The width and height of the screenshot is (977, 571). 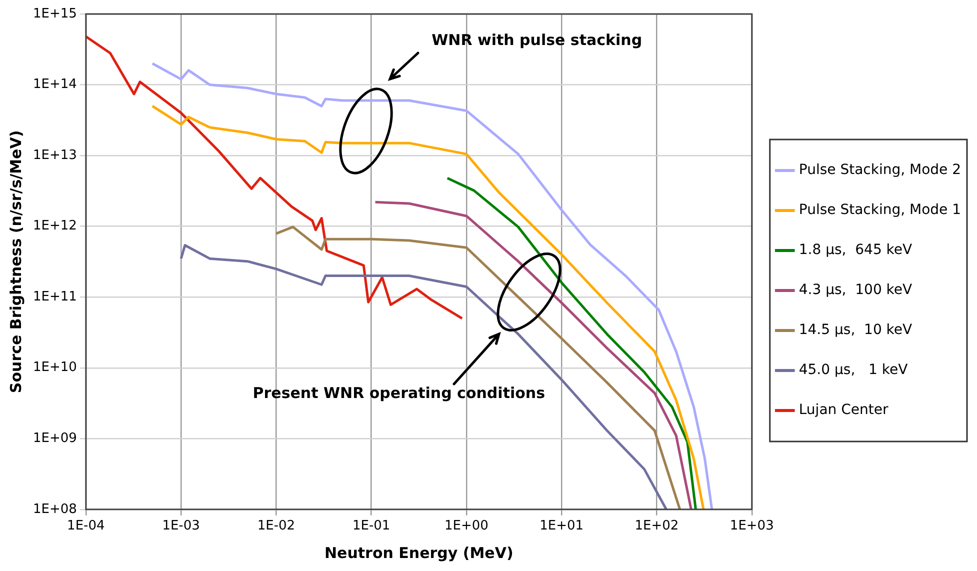 What do you see at coordinates (562, 526) in the screenshot?
I see `x-tick-label: 1E+01` at bounding box center [562, 526].